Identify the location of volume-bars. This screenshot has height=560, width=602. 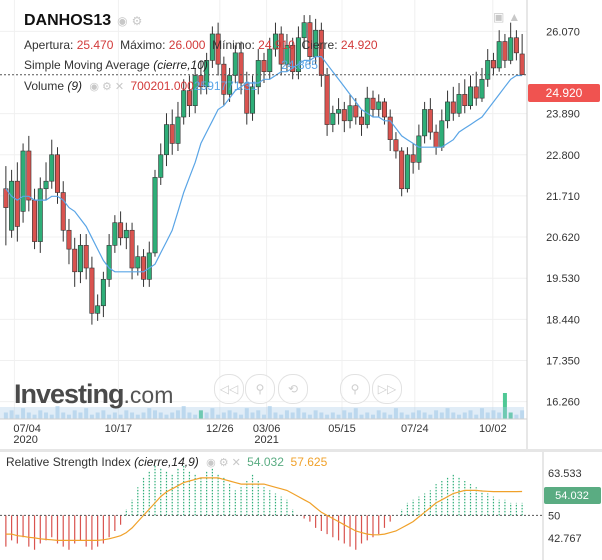
(262, 406).